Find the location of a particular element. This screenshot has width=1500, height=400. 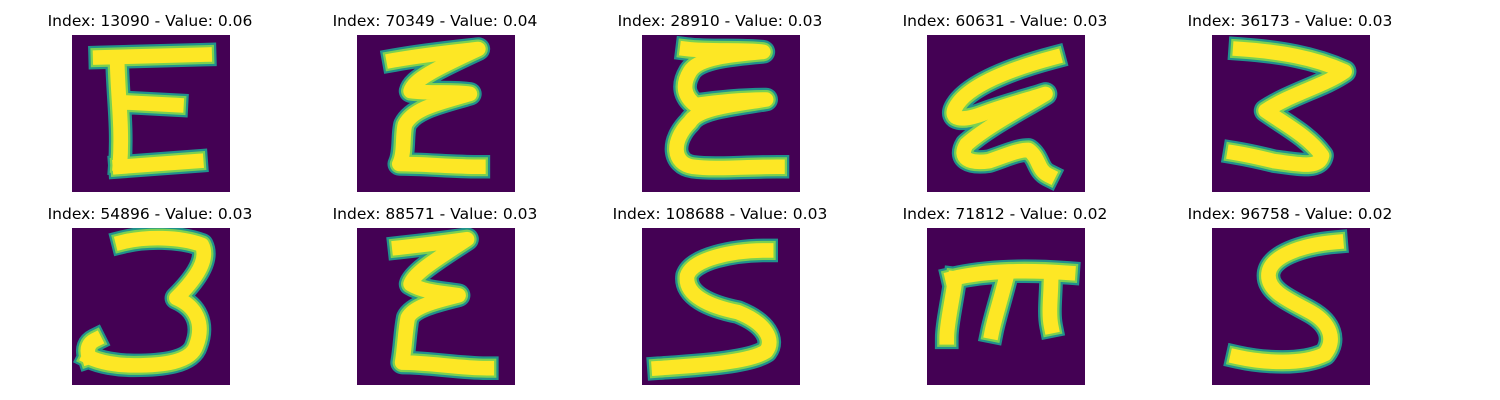

panel-10: Index: 96758 - Value: 0.02 is located at coordinates (1290, 289).